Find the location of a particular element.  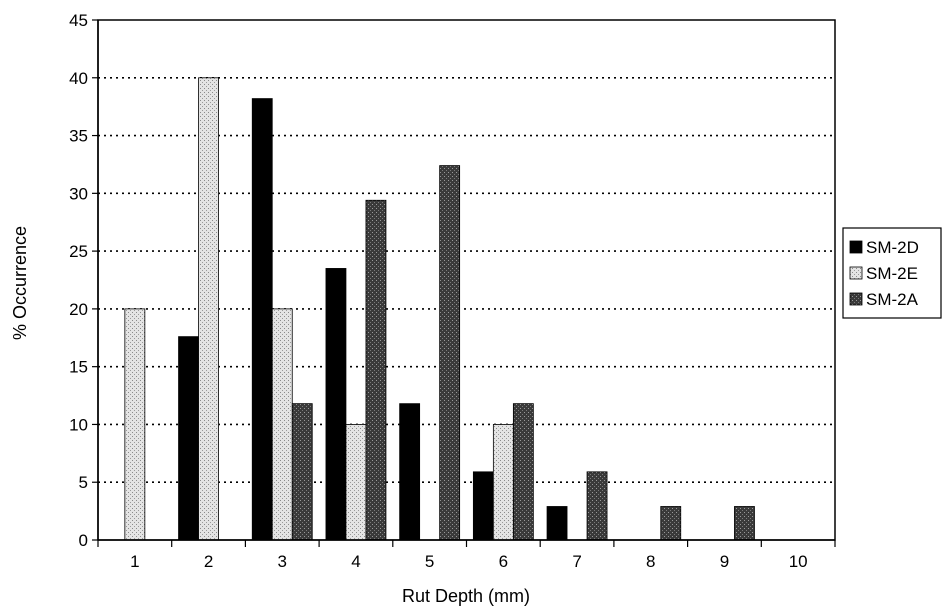

x-tick-label: 6 is located at coordinates (503, 561).